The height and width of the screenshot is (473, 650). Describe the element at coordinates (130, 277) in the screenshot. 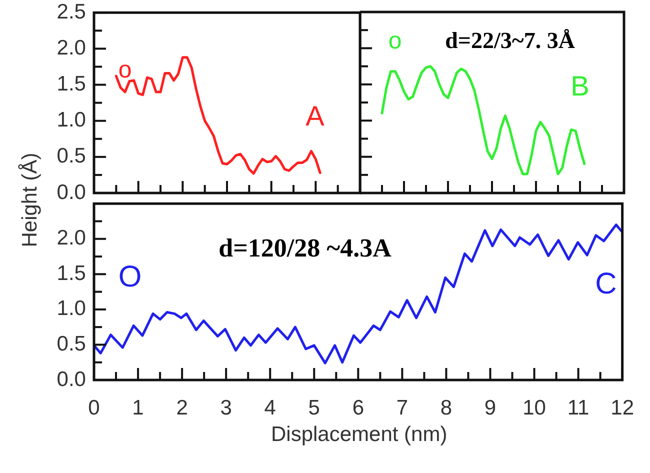

I see `annotation: O` at that location.